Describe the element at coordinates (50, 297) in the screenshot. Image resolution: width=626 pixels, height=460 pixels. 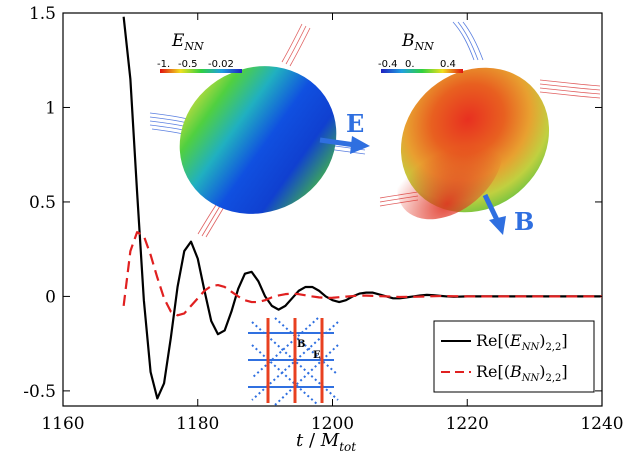
I see `y-tick-label: 0` at that location.